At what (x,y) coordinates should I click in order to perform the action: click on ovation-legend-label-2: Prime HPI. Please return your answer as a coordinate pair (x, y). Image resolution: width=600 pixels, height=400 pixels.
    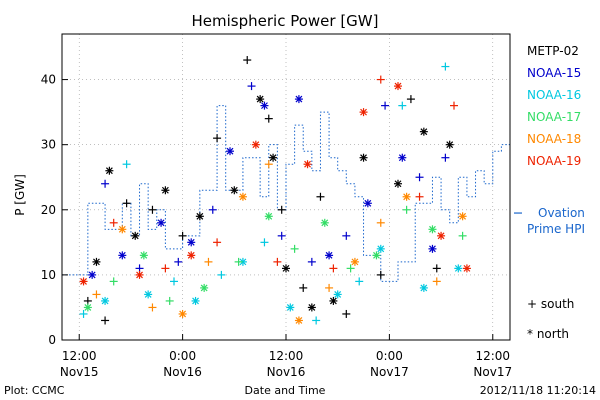
    Looking at the image, I should click on (556, 229).